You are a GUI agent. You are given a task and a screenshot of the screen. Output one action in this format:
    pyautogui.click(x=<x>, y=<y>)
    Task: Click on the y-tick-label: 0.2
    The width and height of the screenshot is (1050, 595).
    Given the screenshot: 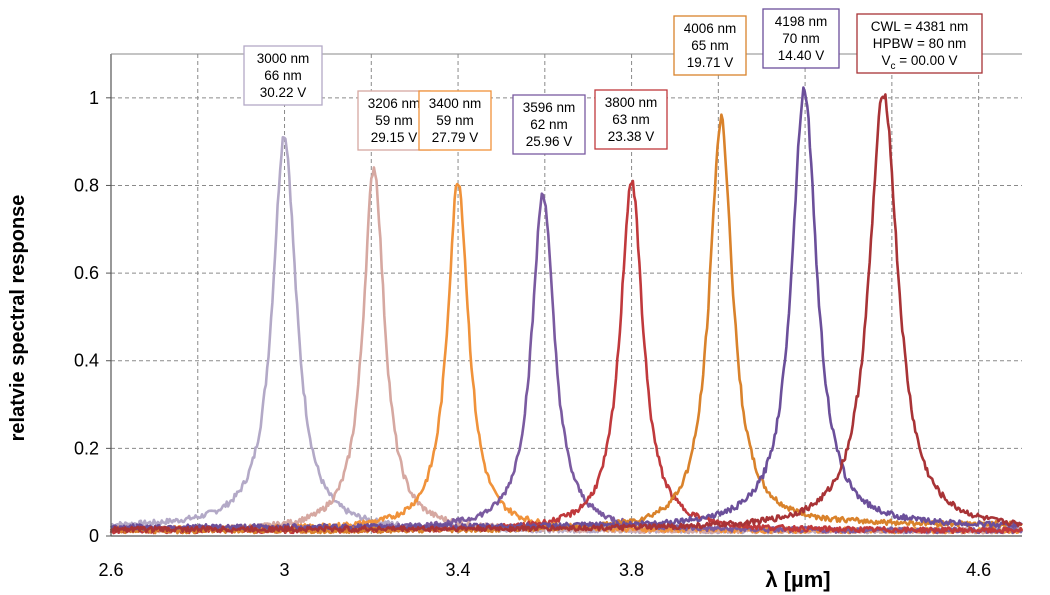 What is the action you would take?
    pyautogui.click(x=86, y=448)
    